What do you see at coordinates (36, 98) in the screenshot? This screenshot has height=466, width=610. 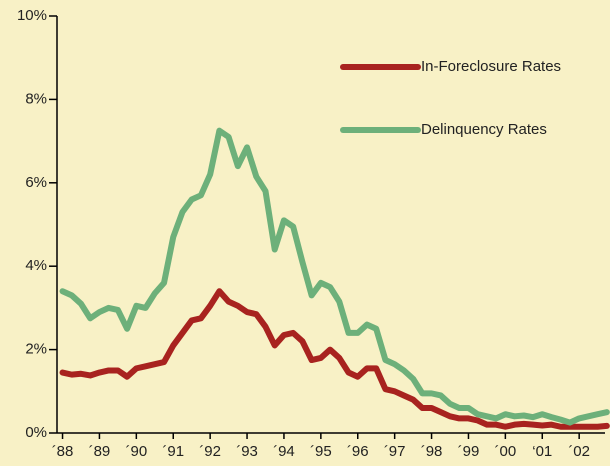 I see `y-tick-label: 8%` at bounding box center [36, 98].